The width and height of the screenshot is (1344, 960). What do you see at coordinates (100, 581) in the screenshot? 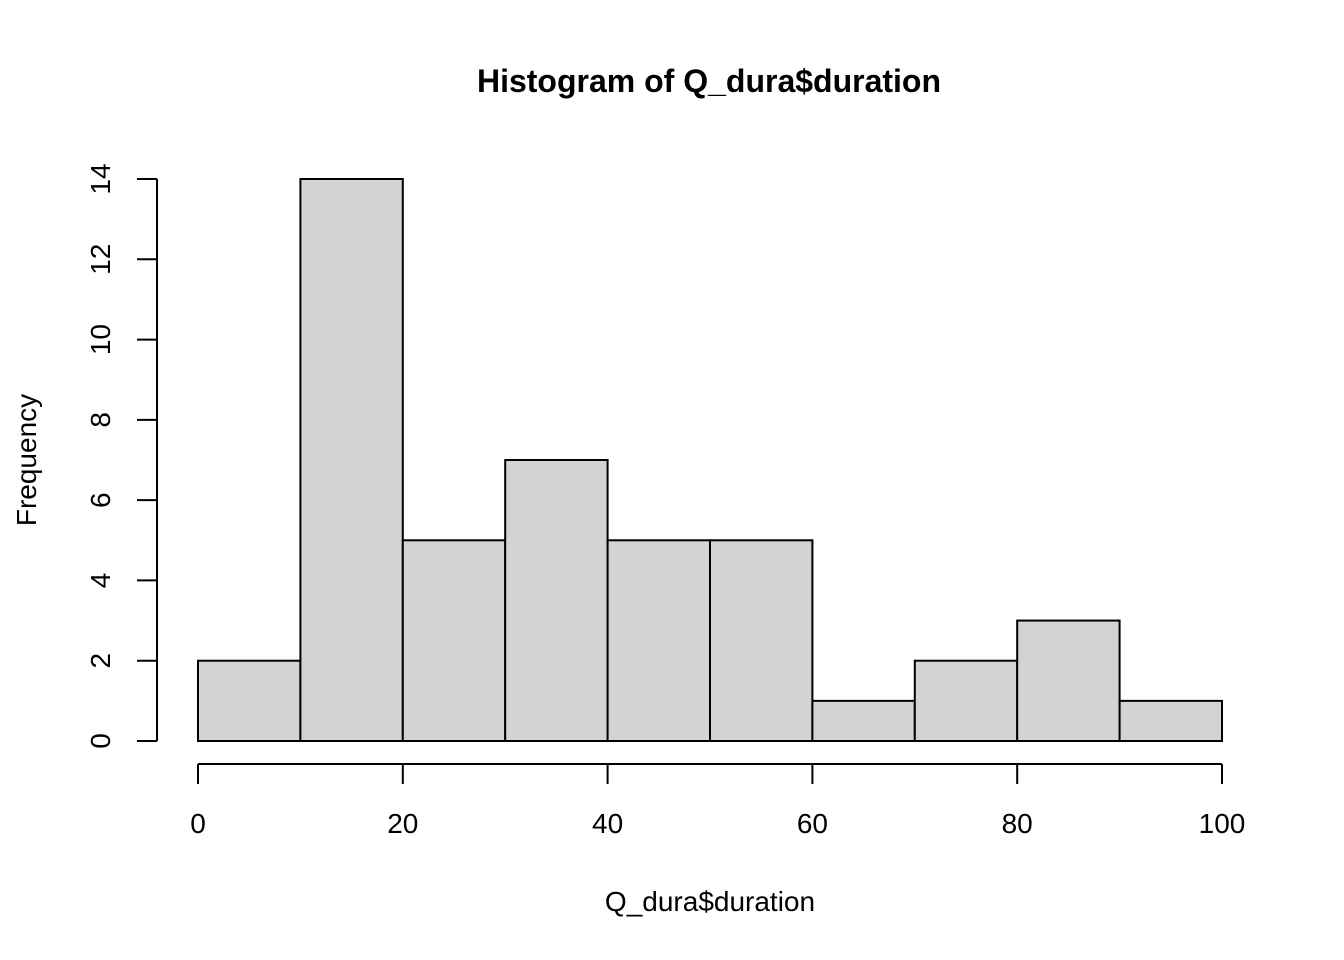
I see `y-tick-label: 4` at bounding box center [100, 581].